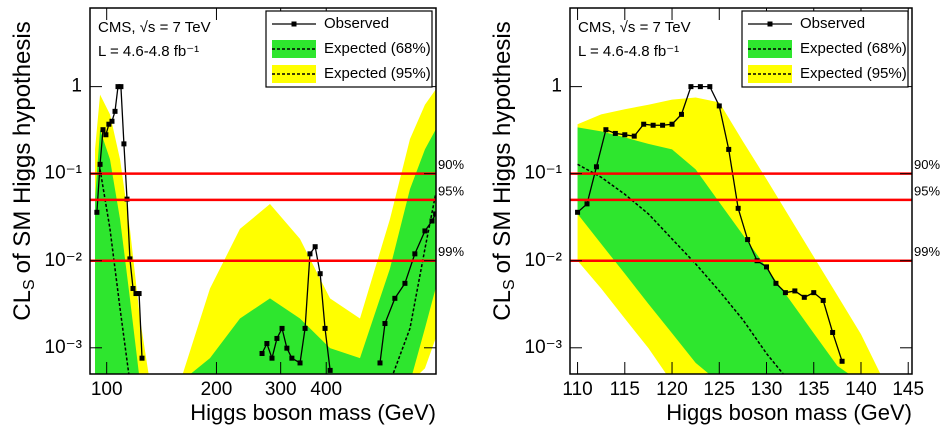  What do you see at coordinates (927, 164) in the screenshot?
I see `ref-label: 90%` at bounding box center [927, 164].